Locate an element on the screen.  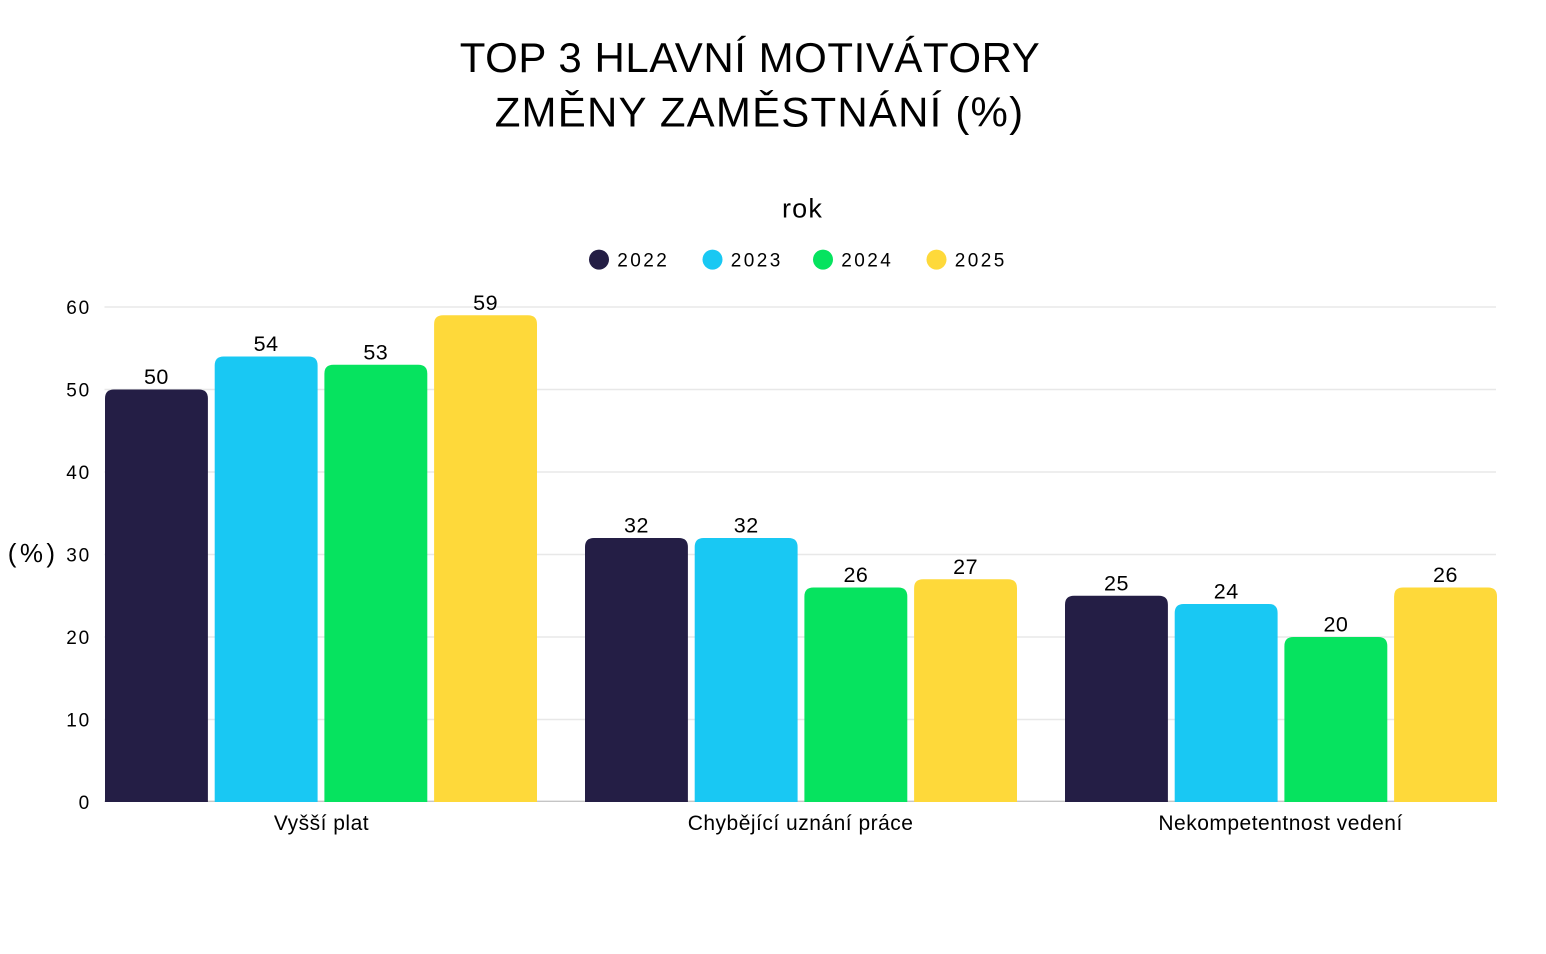
svg-text: 10 is located at coordinates (78, 720).